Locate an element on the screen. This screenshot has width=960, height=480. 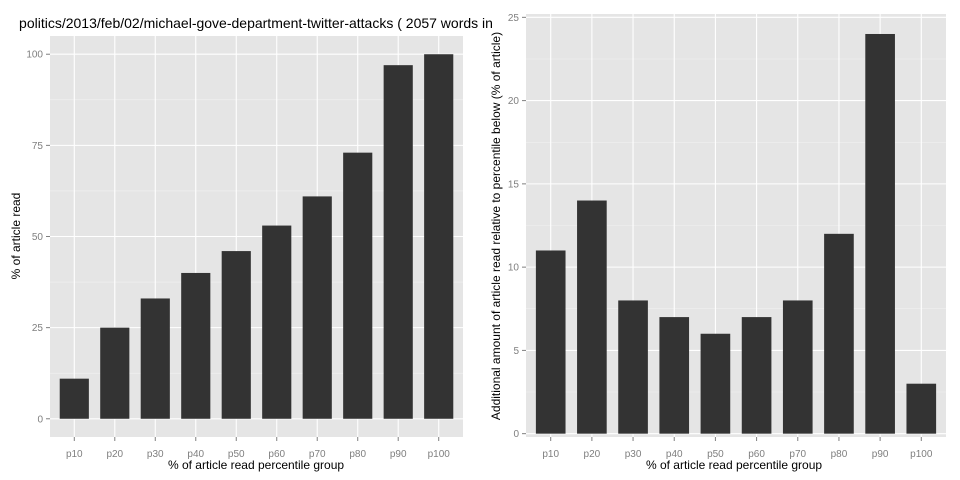
right-x-axis-ticks: p10 p20 p30 p40 p50 p60 p70 p80 p90 p100 is located at coordinates (737, 448).